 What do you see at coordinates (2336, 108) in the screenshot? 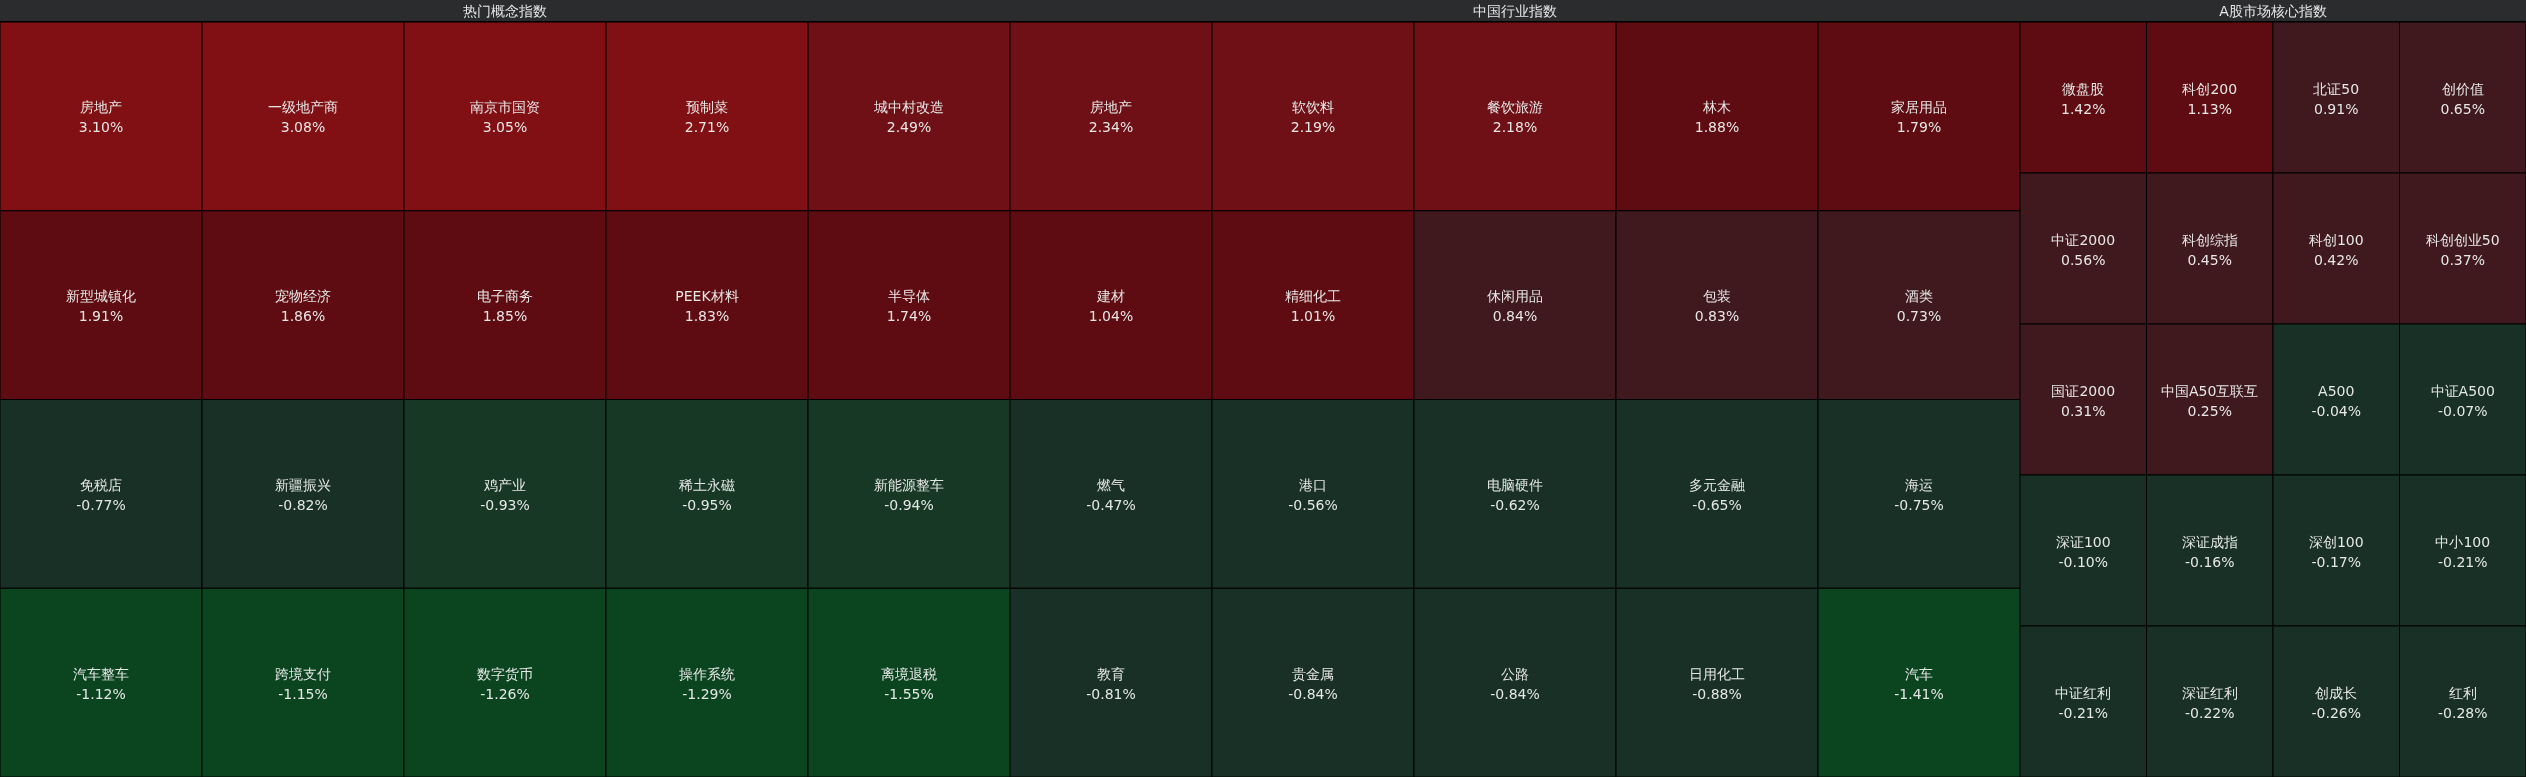
I see `data-label: 0.91%` at bounding box center [2336, 108].